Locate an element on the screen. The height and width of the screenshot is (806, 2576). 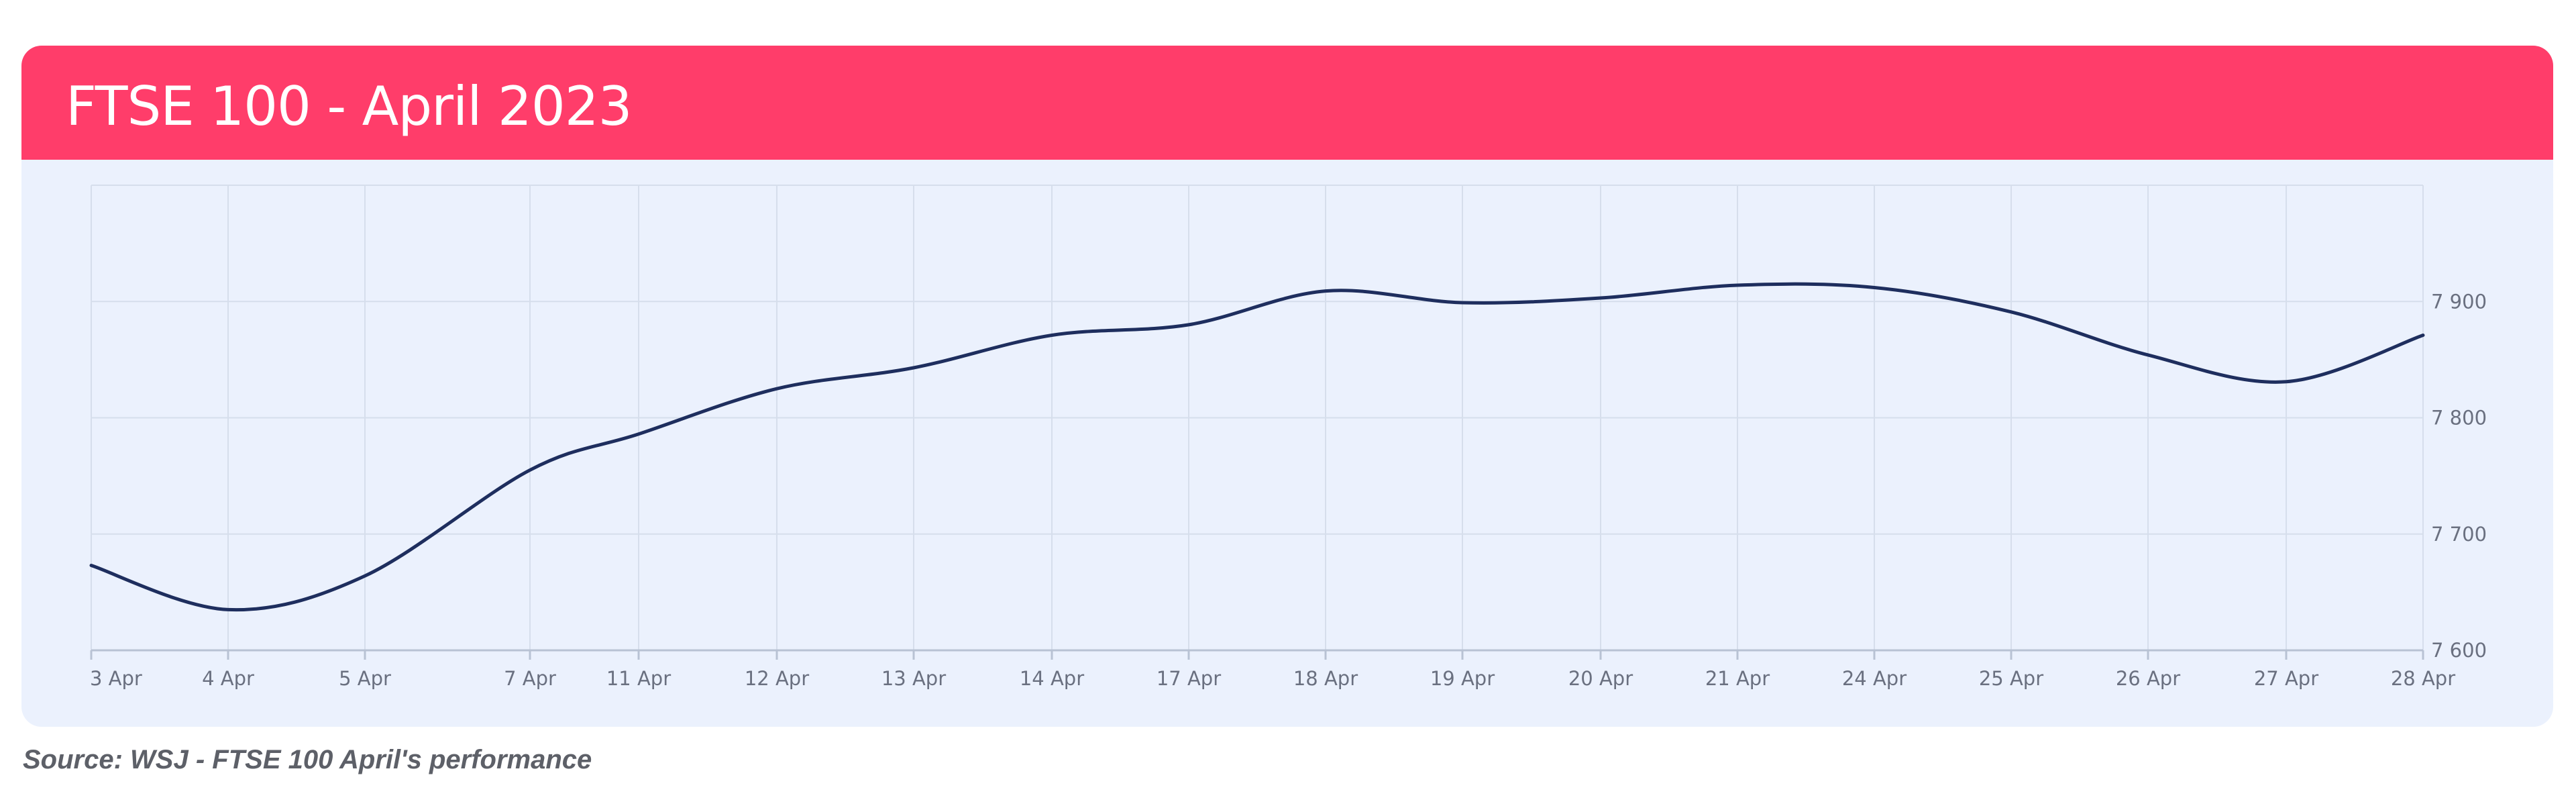
y-tick-label: 7 600 is located at coordinates (2459, 650).